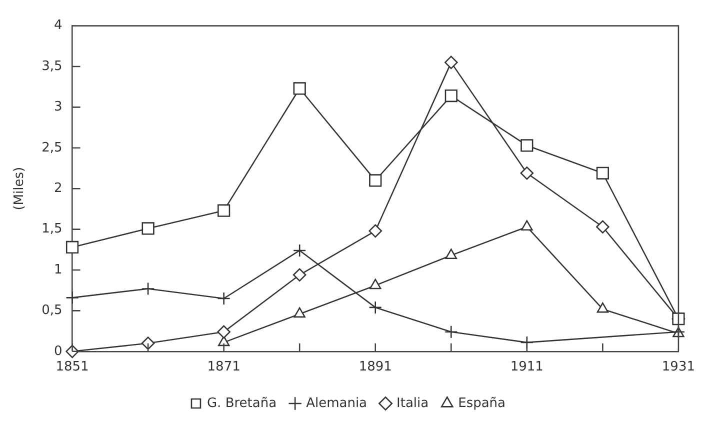 This screenshot has width=715, height=432. What do you see at coordinates (223, 367) in the screenshot?
I see `x-tick-label: 1871` at bounding box center [223, 367].